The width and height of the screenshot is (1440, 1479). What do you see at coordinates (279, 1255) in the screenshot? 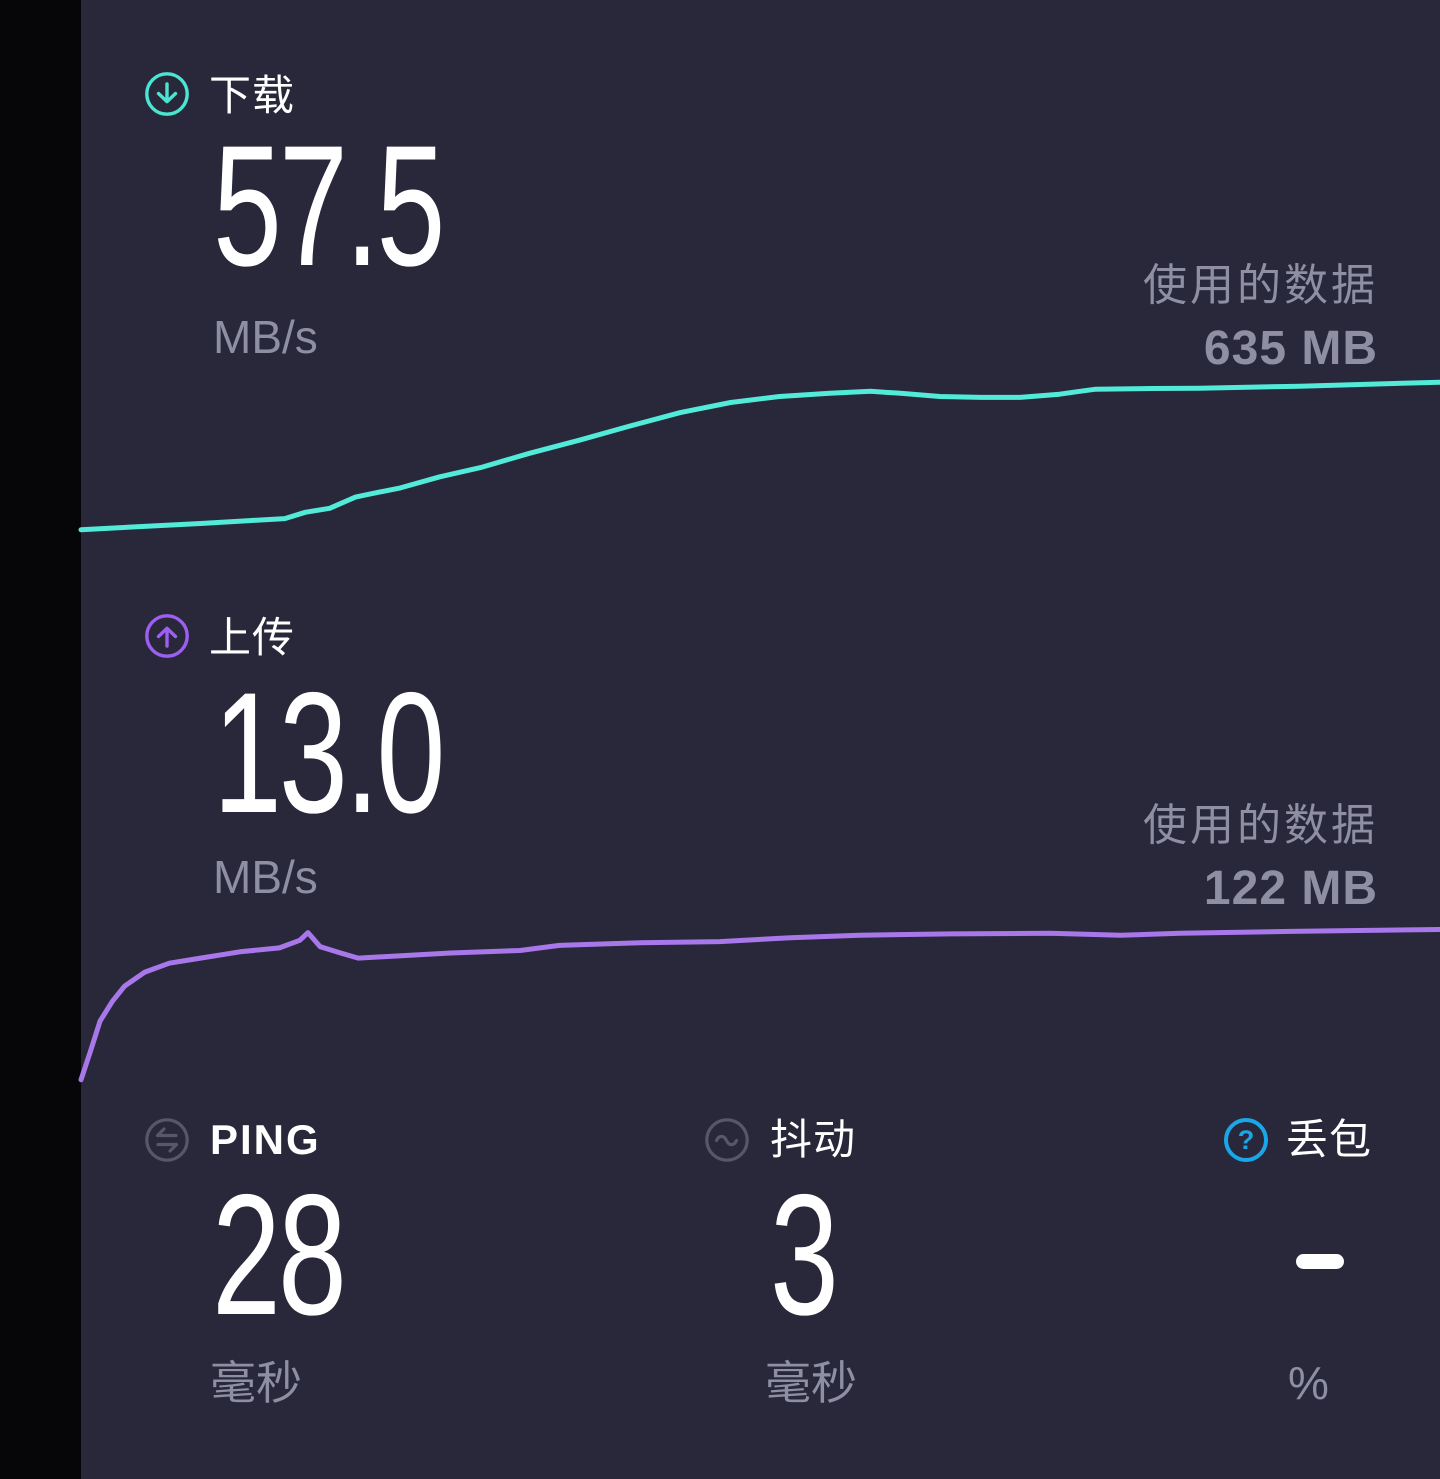
I see `ping-value: 28` at bounding box center [279, 1255].